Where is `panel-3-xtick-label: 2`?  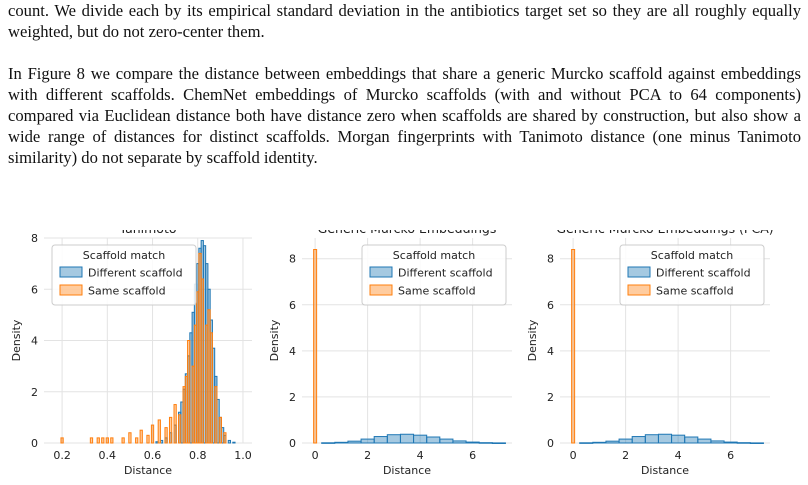 panel-3-xtick-label: 2 is located at coordinates (625, 455).